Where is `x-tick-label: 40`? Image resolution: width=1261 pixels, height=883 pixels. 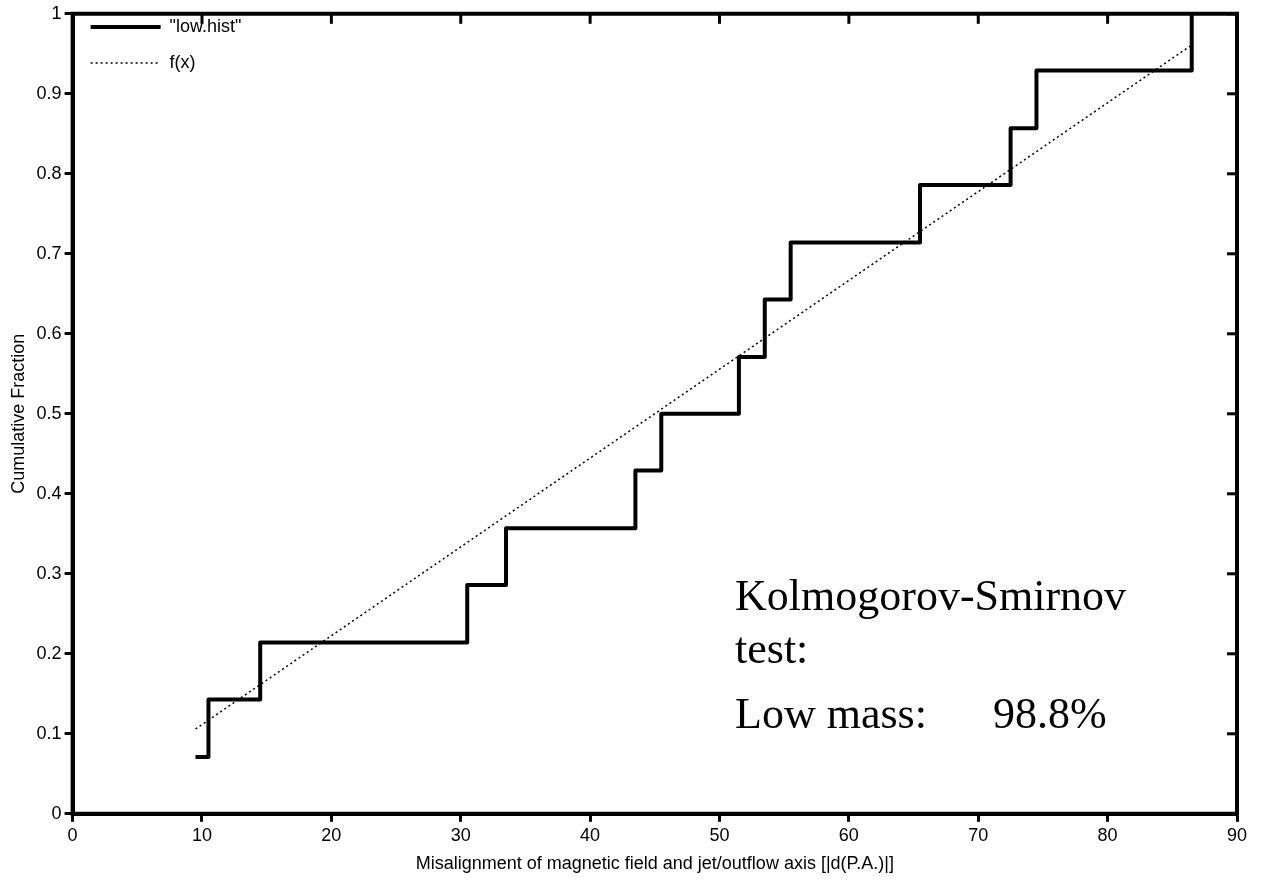
x-tick-label: 40 is located at coordinates (590, 834).